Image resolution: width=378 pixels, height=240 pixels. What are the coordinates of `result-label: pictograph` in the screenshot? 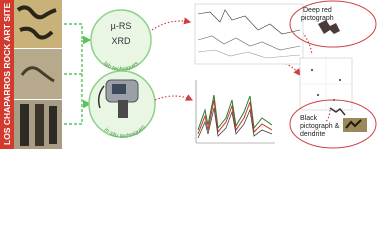 It's located at (317, 18).